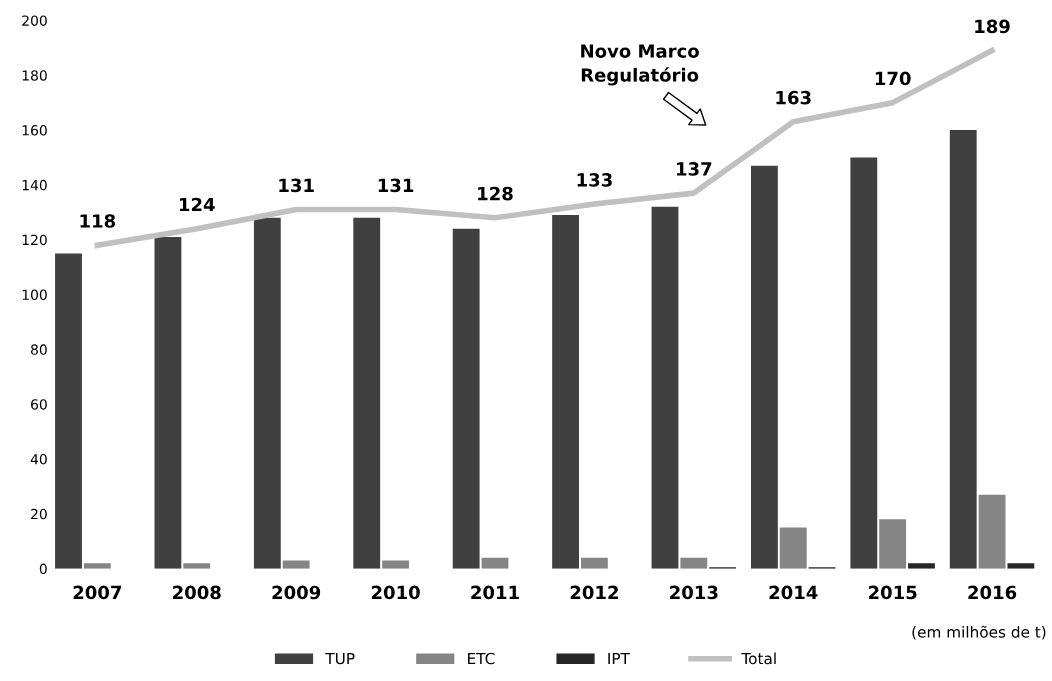 The width and height of the screenshot is (1052, 681). I want to click on data-label: 124, so click(197, 204).